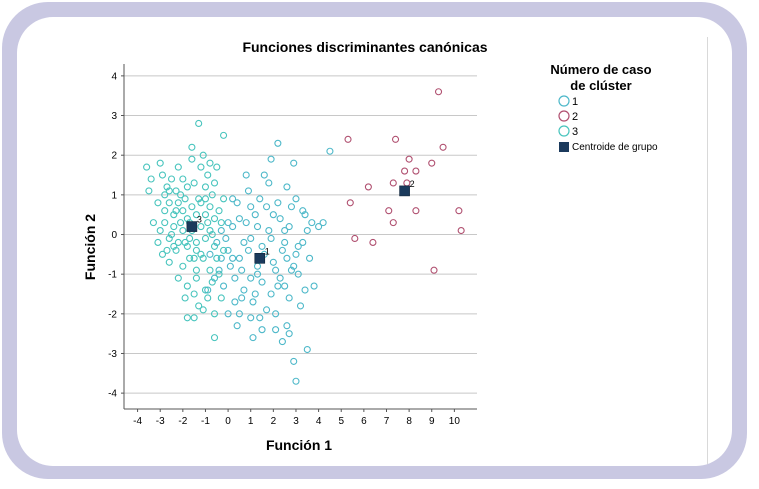 Image resolution: width=759 pixels, height=489 pixels. Describe the element at coordinates (387, 421) in the screenshot. I see `x-tick-label: 7` at that location.